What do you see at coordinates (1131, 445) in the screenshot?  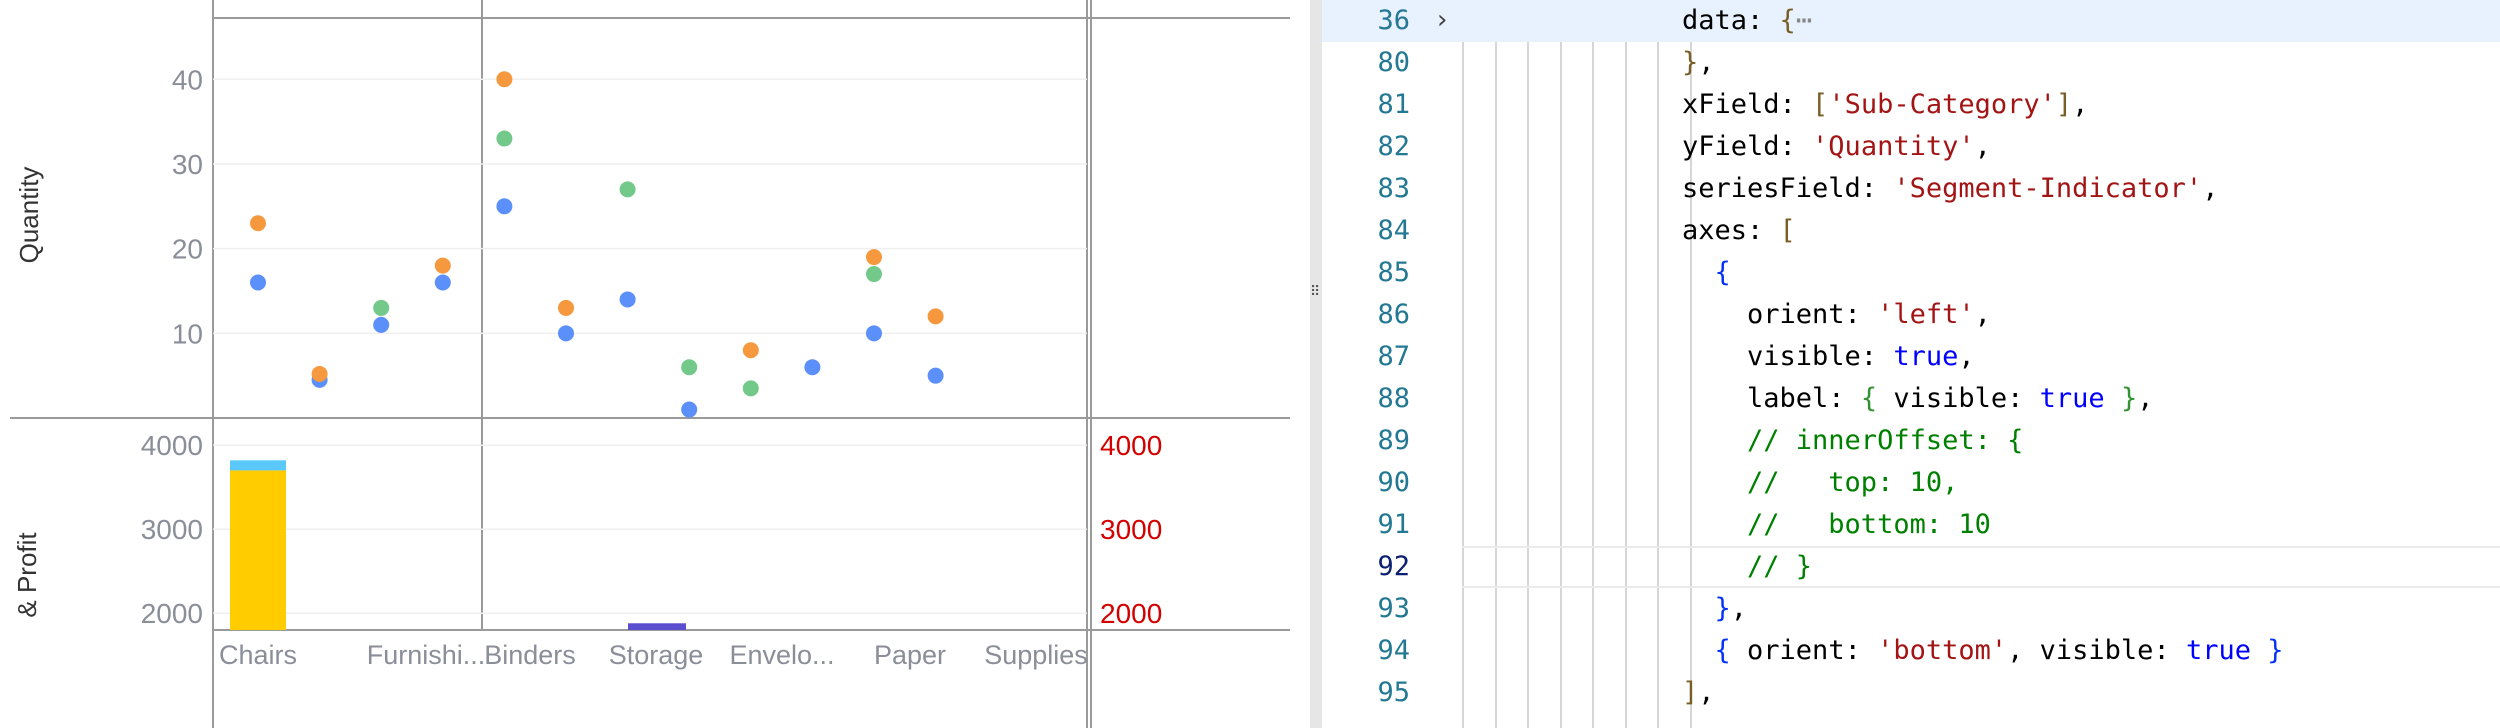 I see `bar-y2-tick-label: 4000` at bounding box center [1131, 445].